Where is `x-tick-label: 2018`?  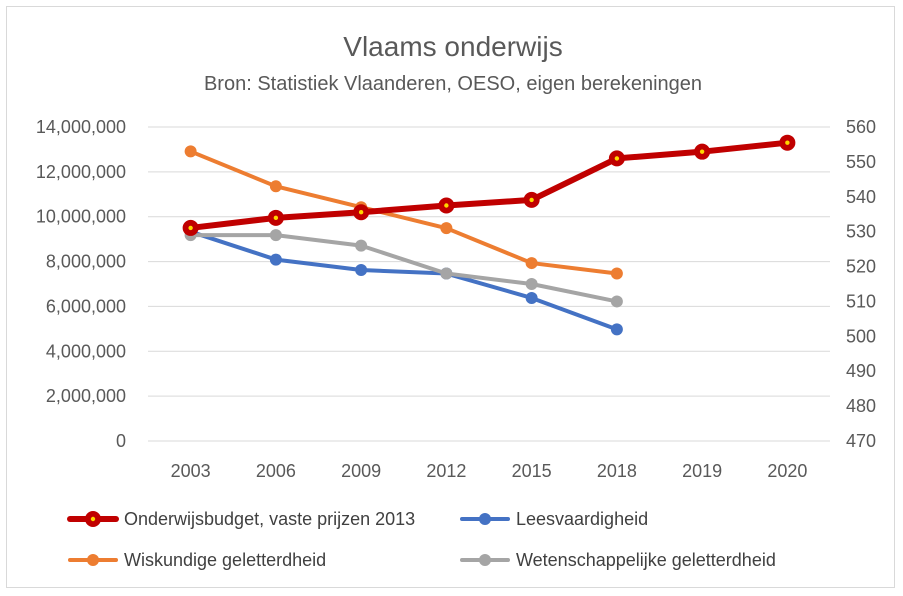
x-tick-label: 2018 is located at coordinates (617, 471).